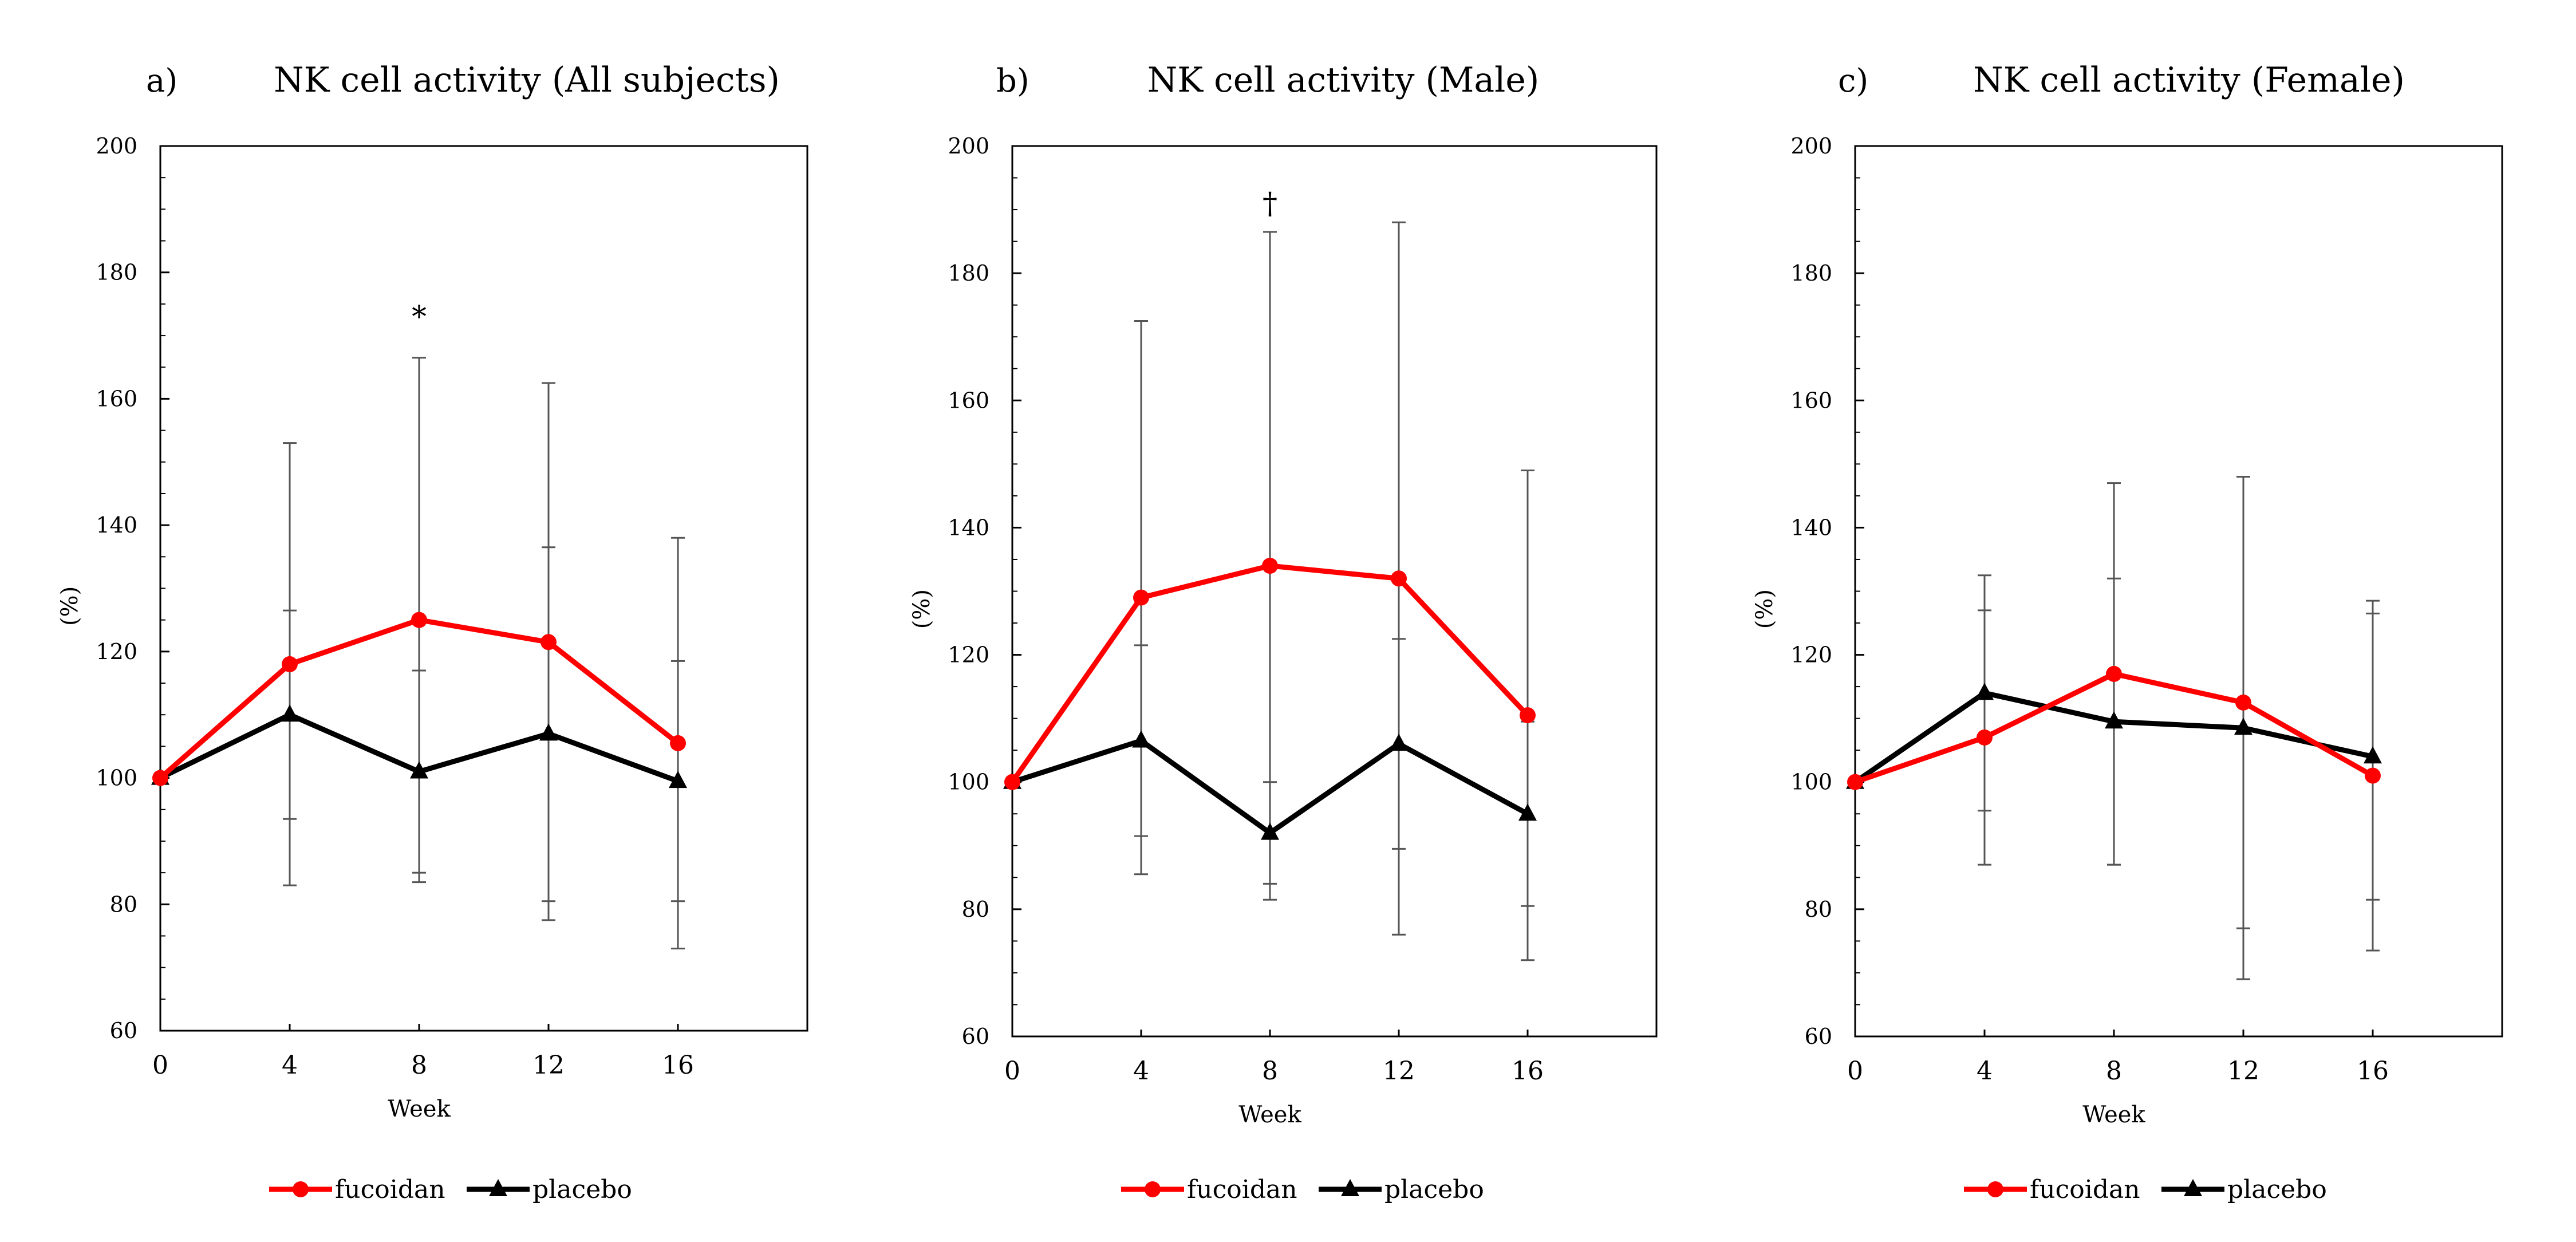 Image resolution: width=2576 pixels, height=1242 pixels. What do you see at coordinates (1270, 204) in the screenshot?
I see `significance-marker: †` at bounding box center [1270, 204].